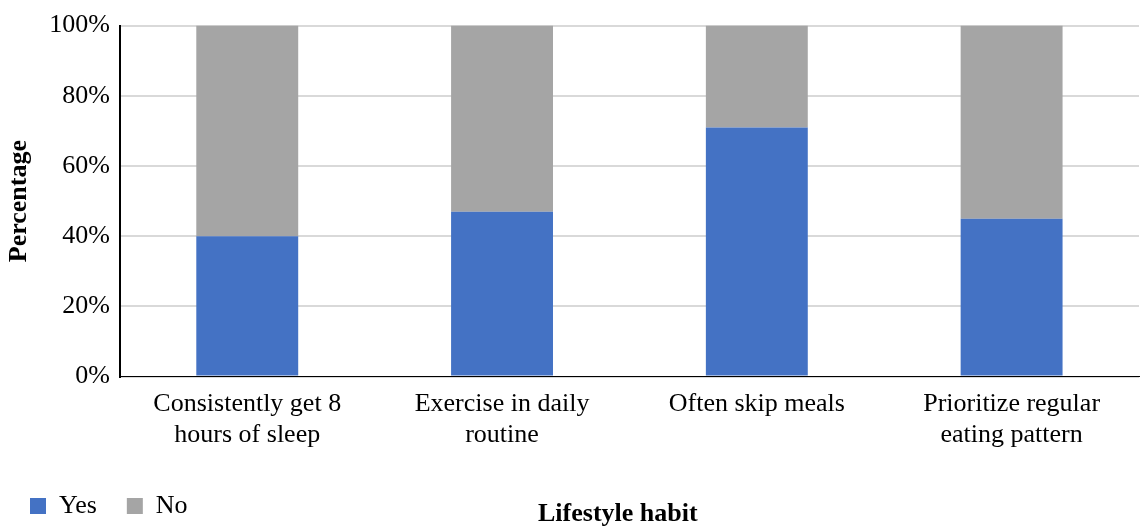 The height and width of the screenshot is (529, 1141). Describe the element at coordinates (1011, 434) in the screenshot. I see `category-label: eating pattern` at that location.